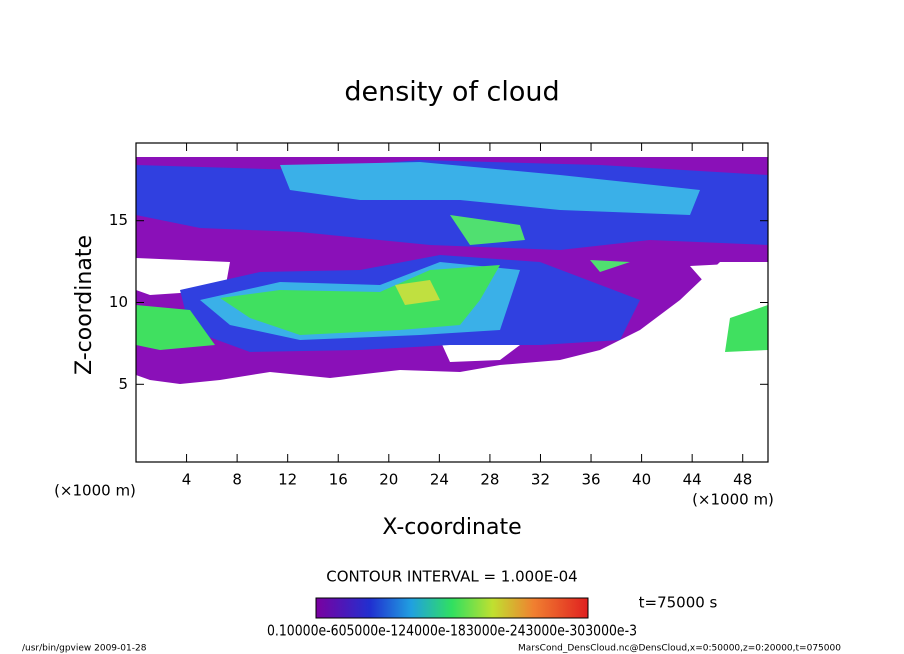  Describe the element at coordinates (451, 527) in the screenshot. I see `x-axis-label: X-coordinate` at that location.